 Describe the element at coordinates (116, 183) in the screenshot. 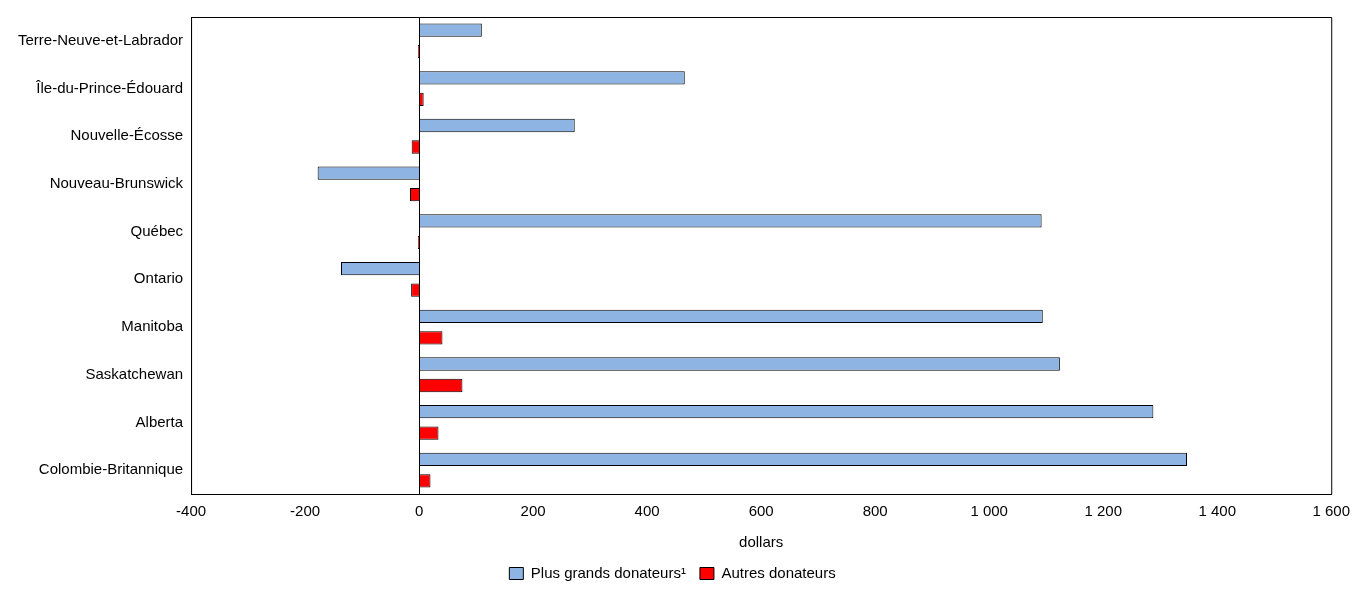

I see `y-tick-label: Nouveau-Brunswick` at that location.